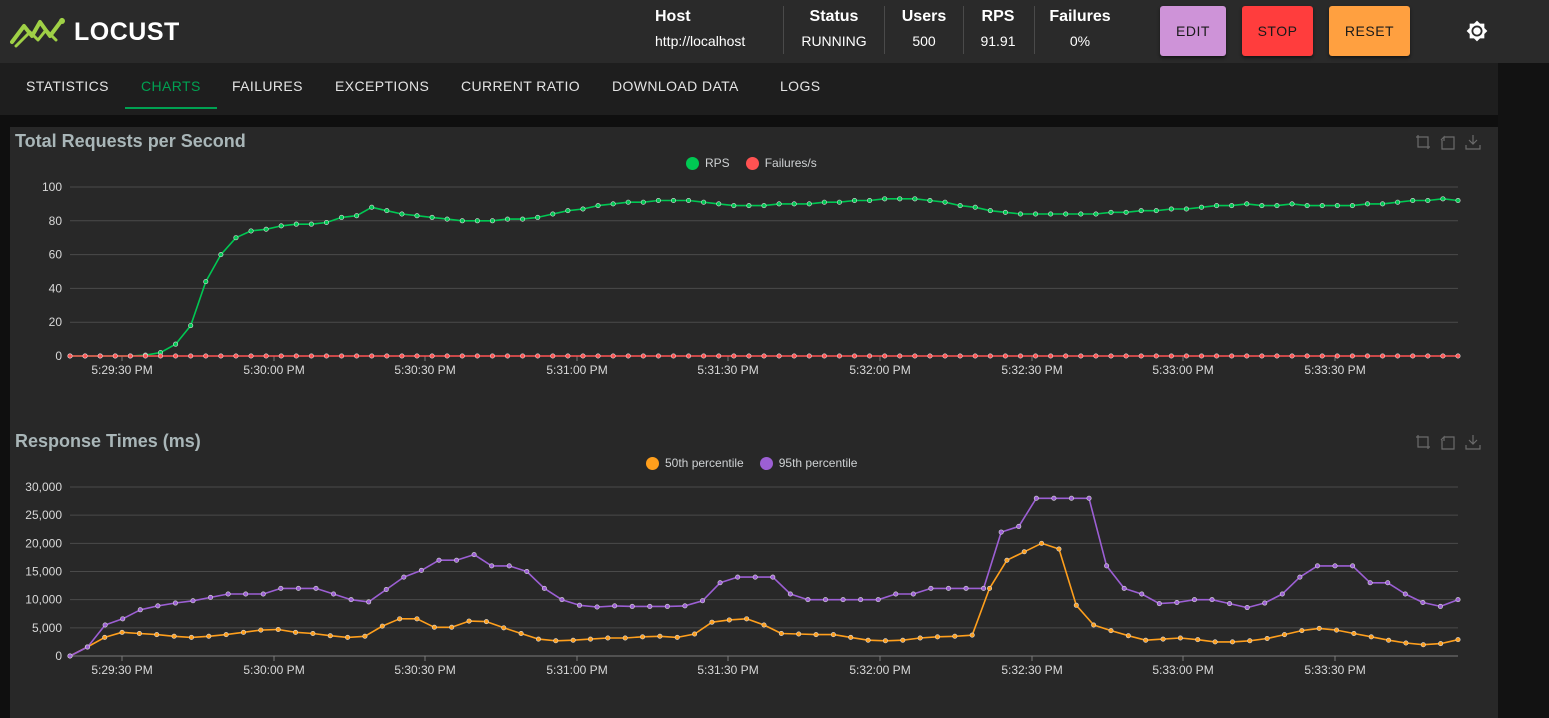  What do you see at coordinates (1523, 390) in the screenshot?
I see `right-gutter` at bounding box center [1523, 390].